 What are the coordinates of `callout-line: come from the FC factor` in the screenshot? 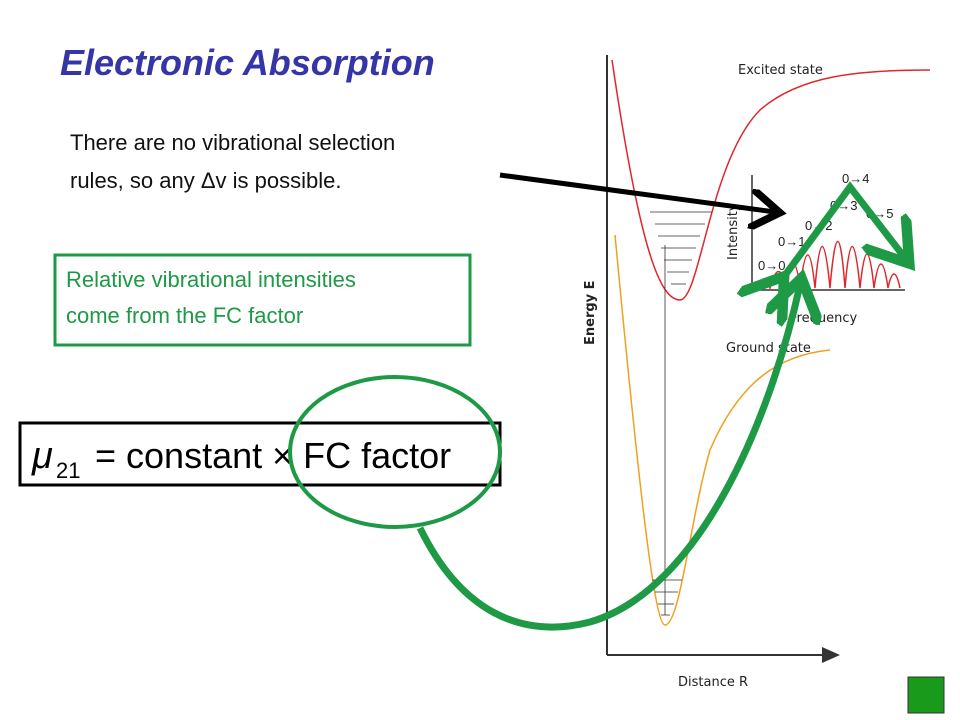 It's located at (184, 315).